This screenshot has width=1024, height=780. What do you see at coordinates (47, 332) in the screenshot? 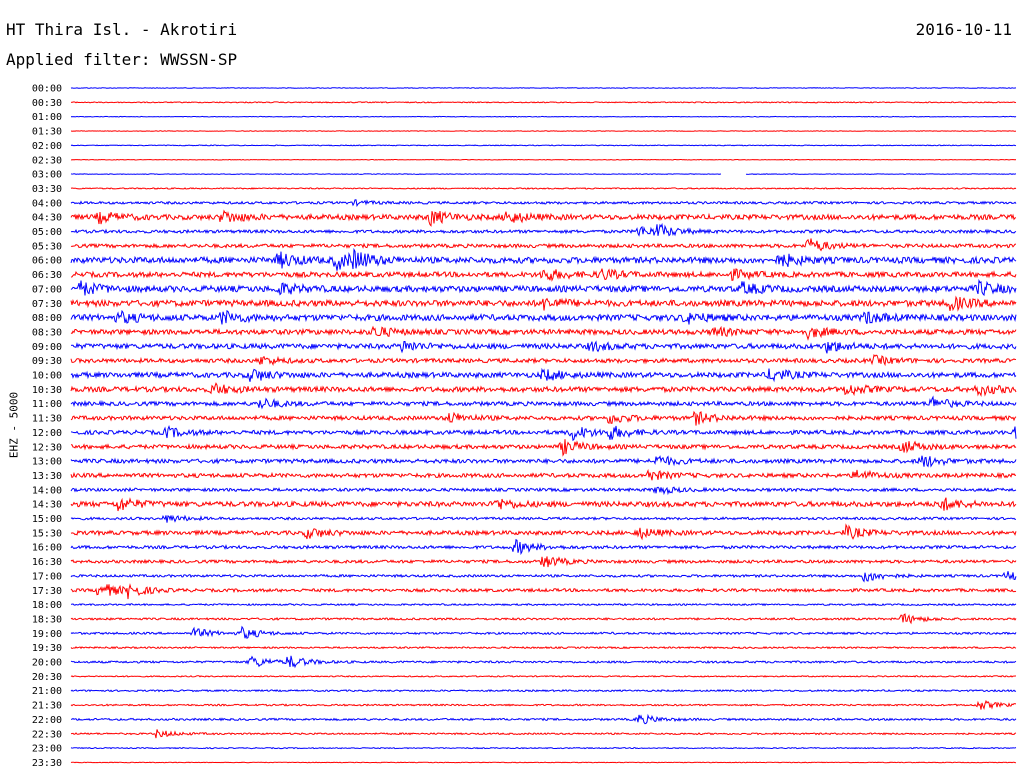
I see `time-label-0830: 08:30` at bounding box center [47, 332].